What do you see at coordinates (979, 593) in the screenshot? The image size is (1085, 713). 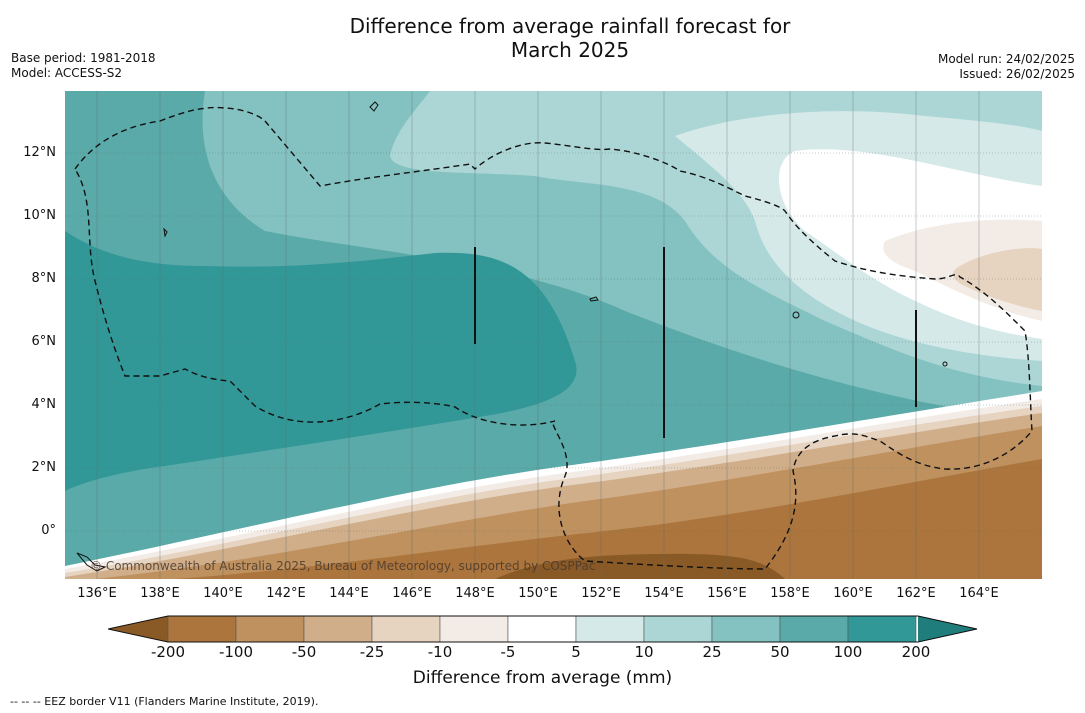 I see `lon-label-164e: 164°E` at bounding box center [979, 593].